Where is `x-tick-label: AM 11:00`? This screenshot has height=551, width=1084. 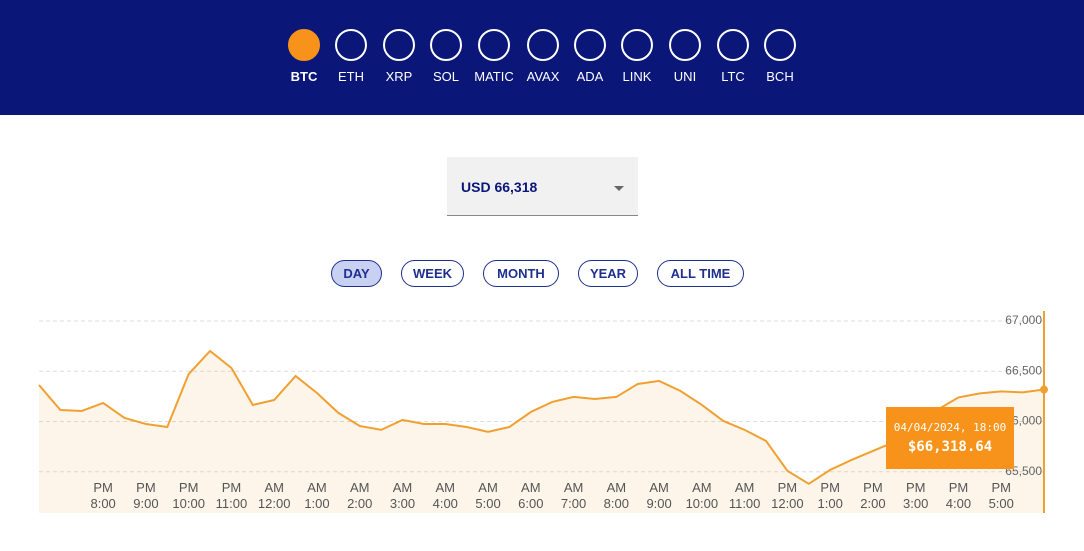 x-tick-label: AM 11:00 is located at coordinates (744, 495).